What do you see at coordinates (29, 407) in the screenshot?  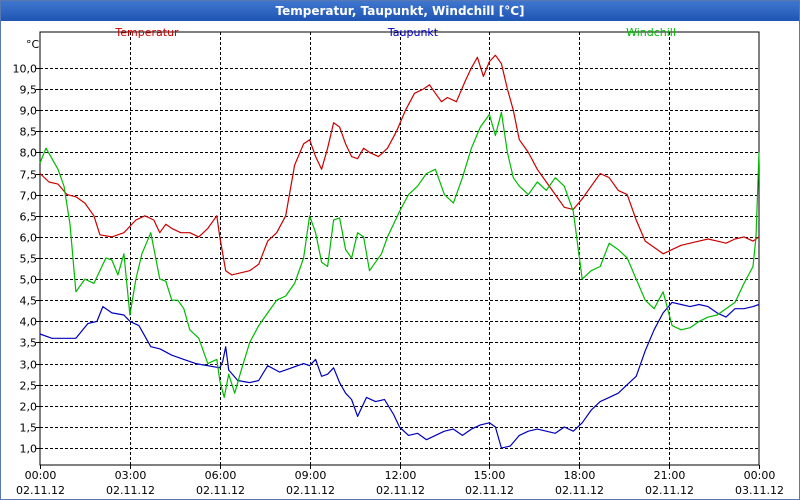 I see `y-tick-label: 2,0` at bounding box center [29, 407].